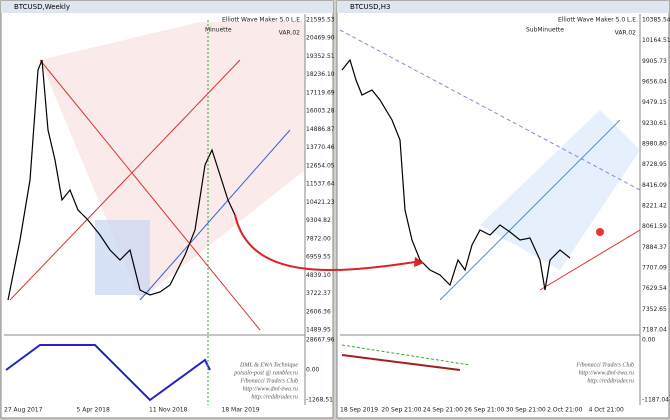  Describe the element at coordinates (318, 330) in the screenshot. I see `price-label: 1489.95` at that location.